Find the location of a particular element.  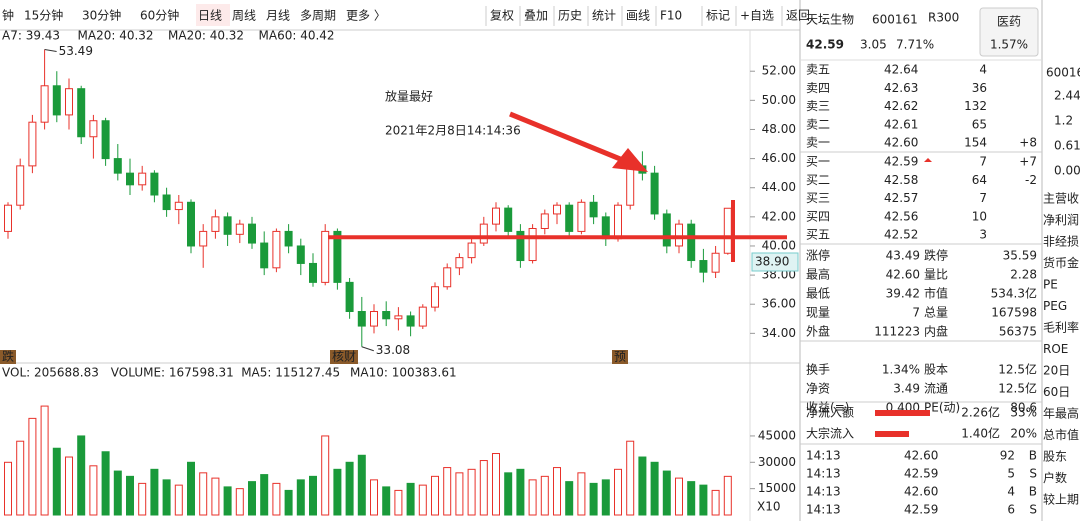

event-marker-label: 预 is located at coordinates (620, 357).